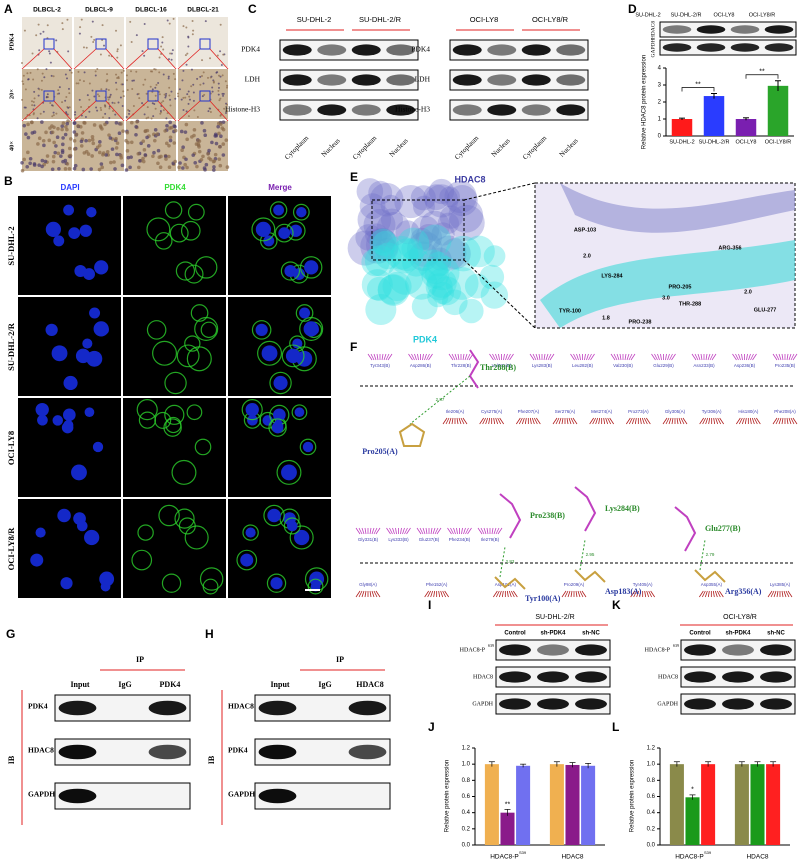  Describe the element at coordinates (238, 750) in the screenshot. I see `protein-label: PDK4` at that location.